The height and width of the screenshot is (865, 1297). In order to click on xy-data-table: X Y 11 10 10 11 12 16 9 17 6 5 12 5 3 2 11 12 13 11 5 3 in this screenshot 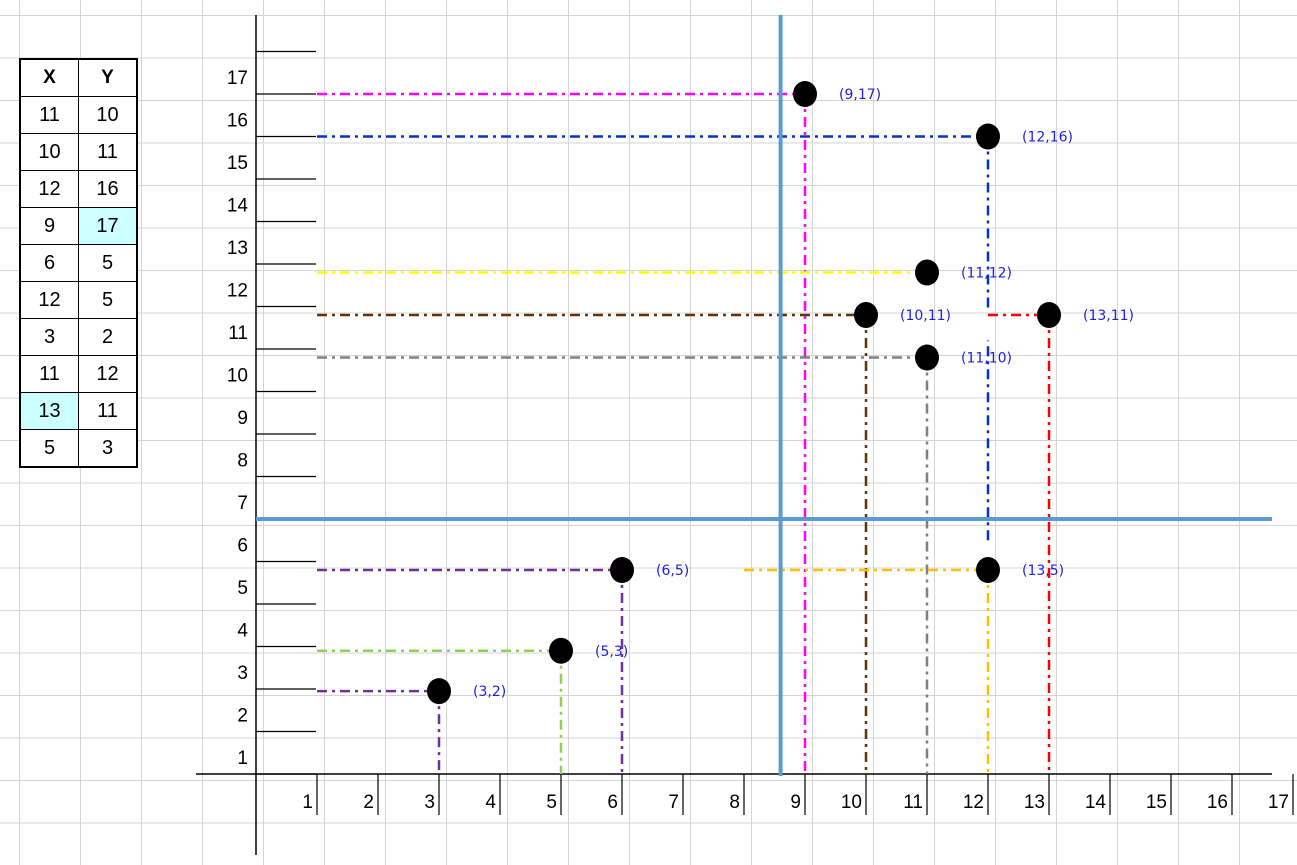, I will do `click(78, 263)`.